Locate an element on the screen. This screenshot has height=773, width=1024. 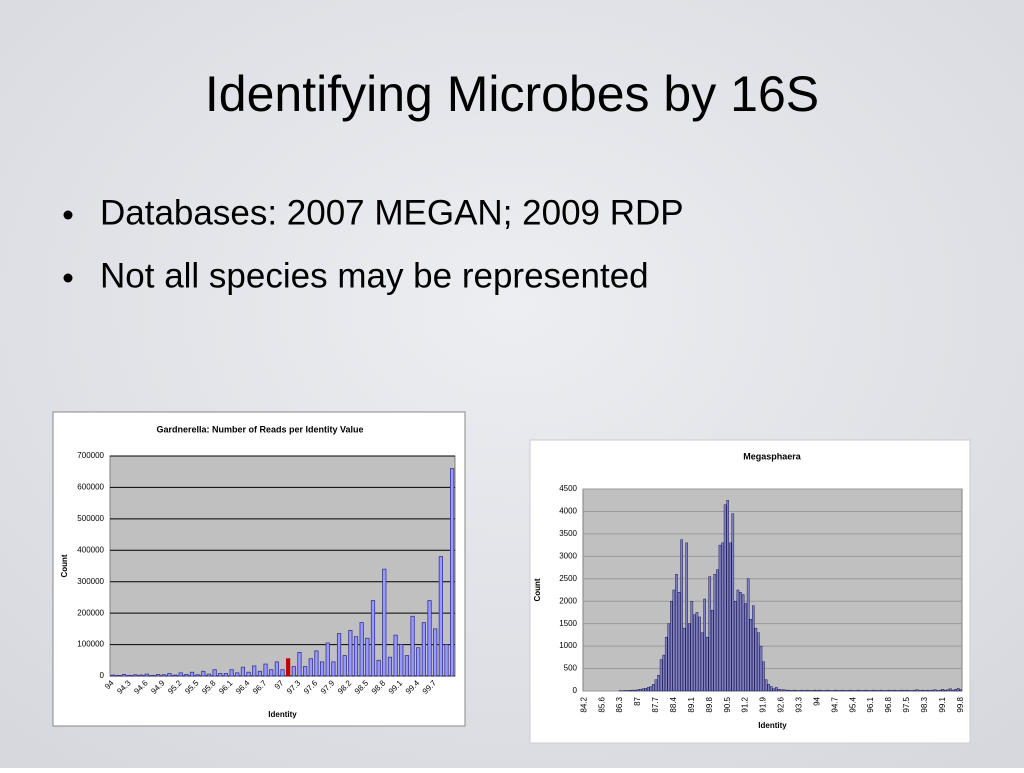
bullet-dot is located at coordinates (68, 215).